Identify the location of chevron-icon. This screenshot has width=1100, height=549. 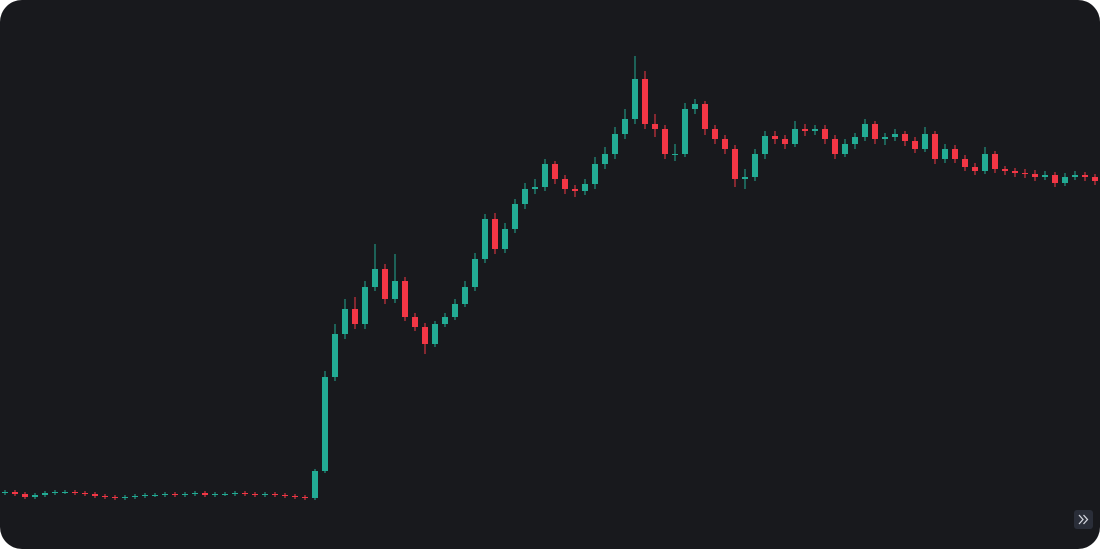
(1083, 519).